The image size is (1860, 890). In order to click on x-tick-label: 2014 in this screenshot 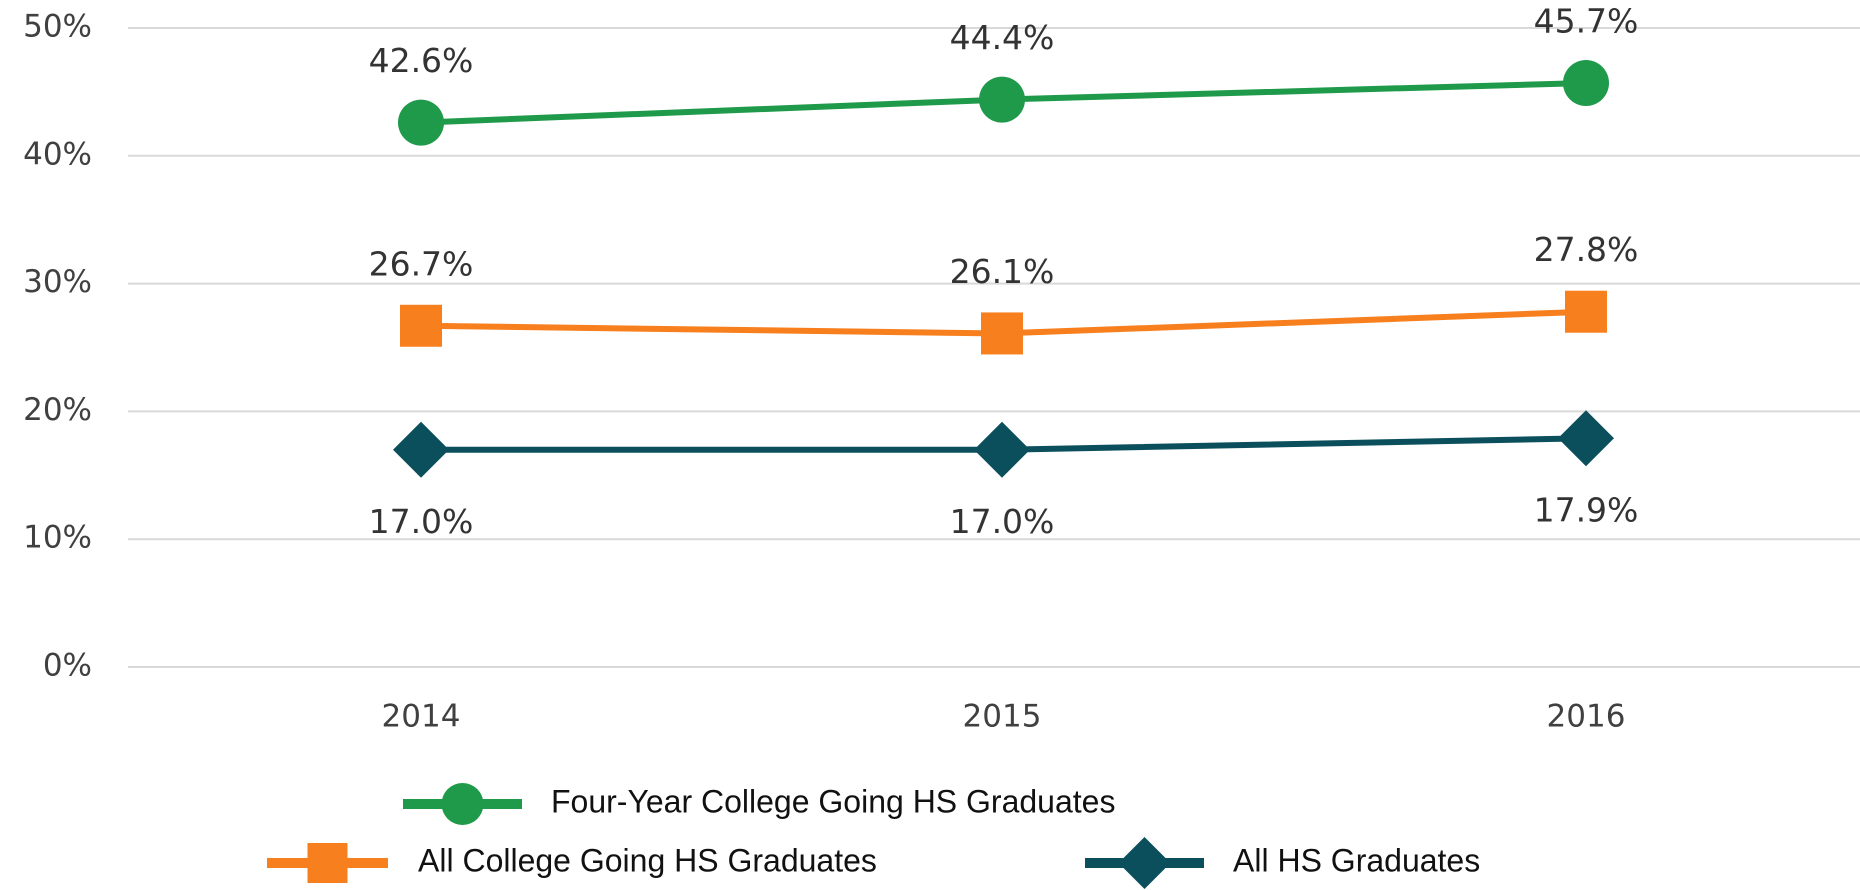, I will do `click(421, 717)`.